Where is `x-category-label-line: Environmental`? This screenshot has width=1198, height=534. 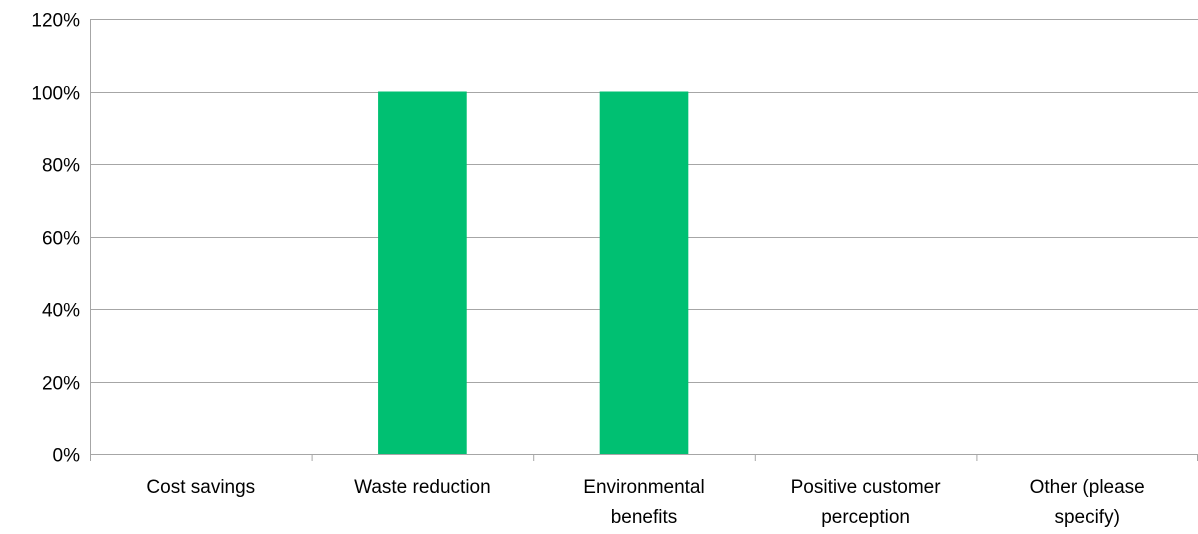 x-category-label-line: Environmental is located at coordinates (643, 487).